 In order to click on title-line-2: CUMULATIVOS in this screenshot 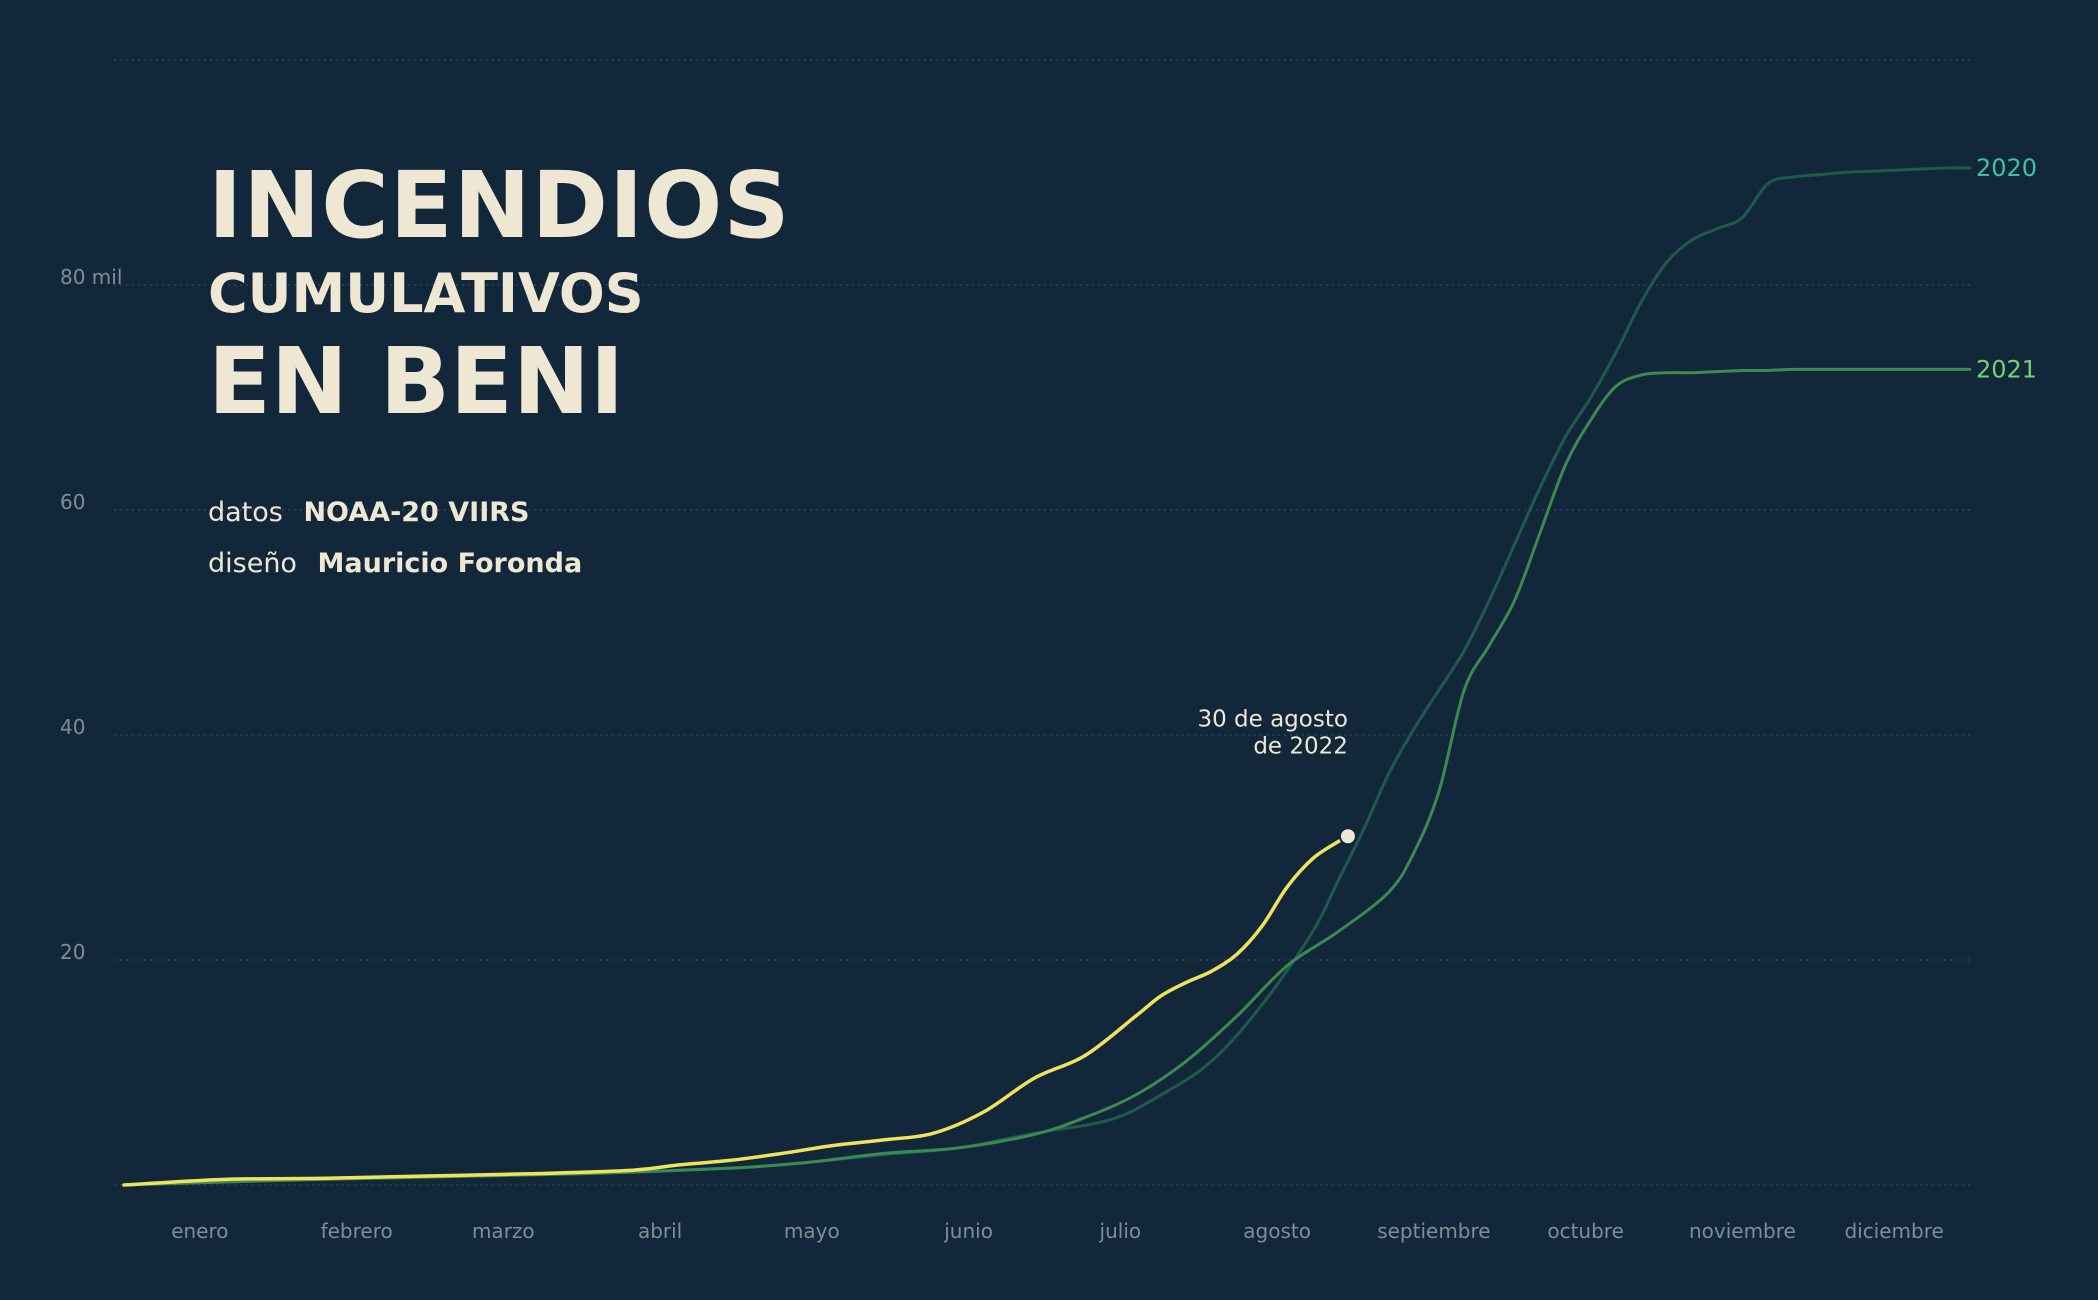, I will do `click(426, 293)`.